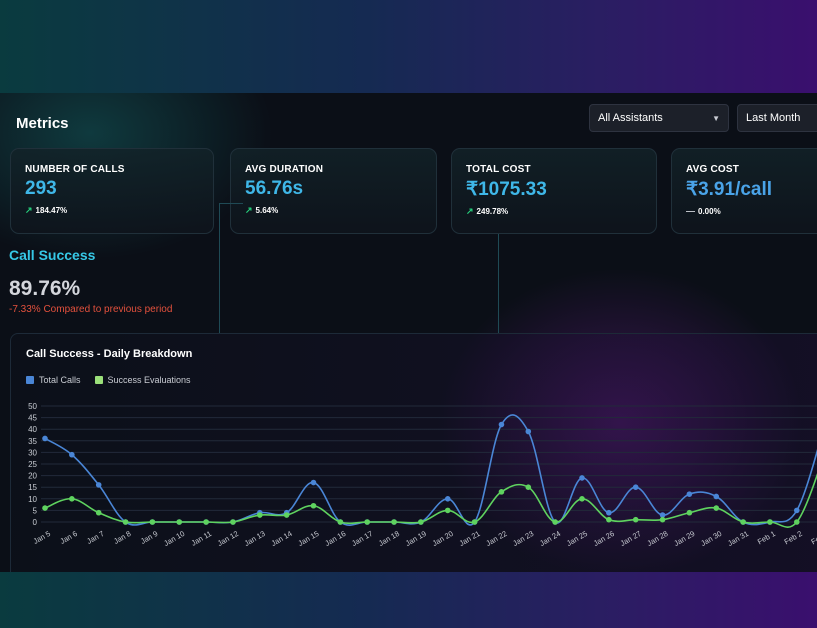  Describe the element at coordinates (335, 538) in the screenshot. I see `x-tick-label: Jan 16` at that location.